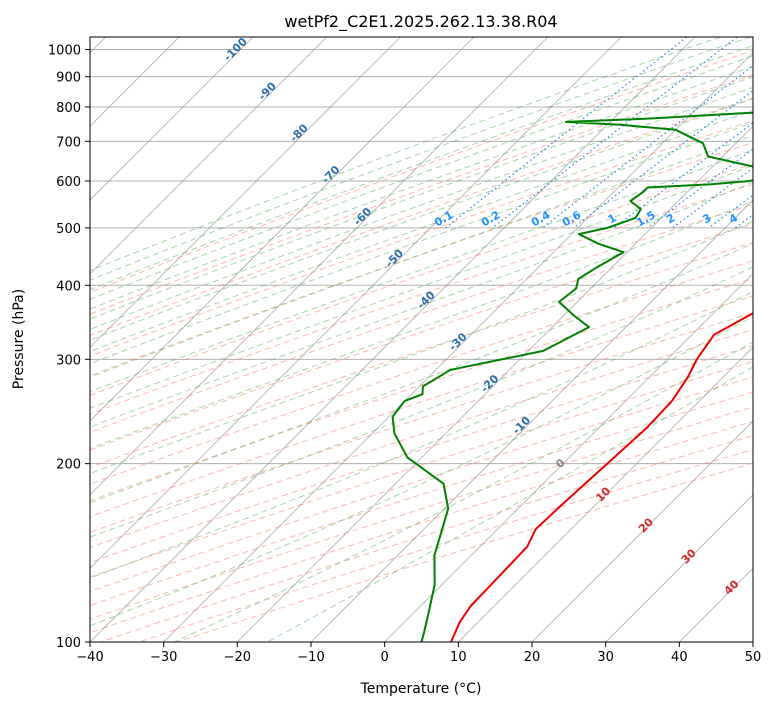 Image resolution: width=775 pixels, height=712 pixels. What do you see at coordinates (237, 657) in the screenshot?
I see `x-tick-label: −20` at bounding box center [237, 657].